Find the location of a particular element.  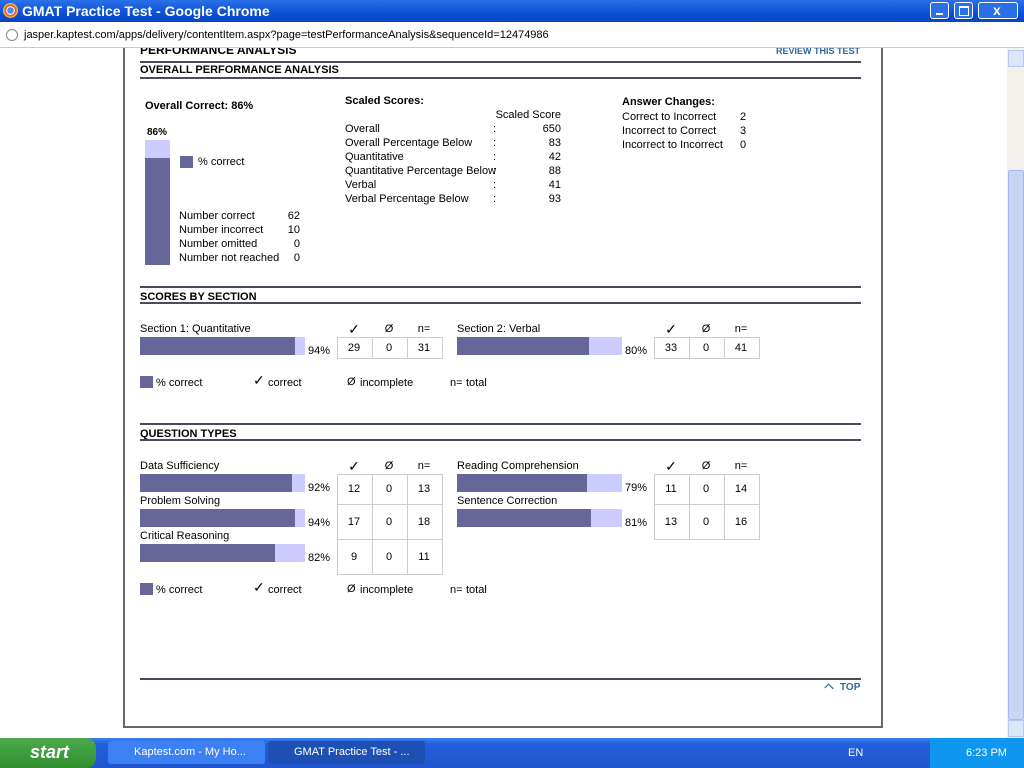

row-name: Section 2: Verbal is located at coordinates (499, 329).